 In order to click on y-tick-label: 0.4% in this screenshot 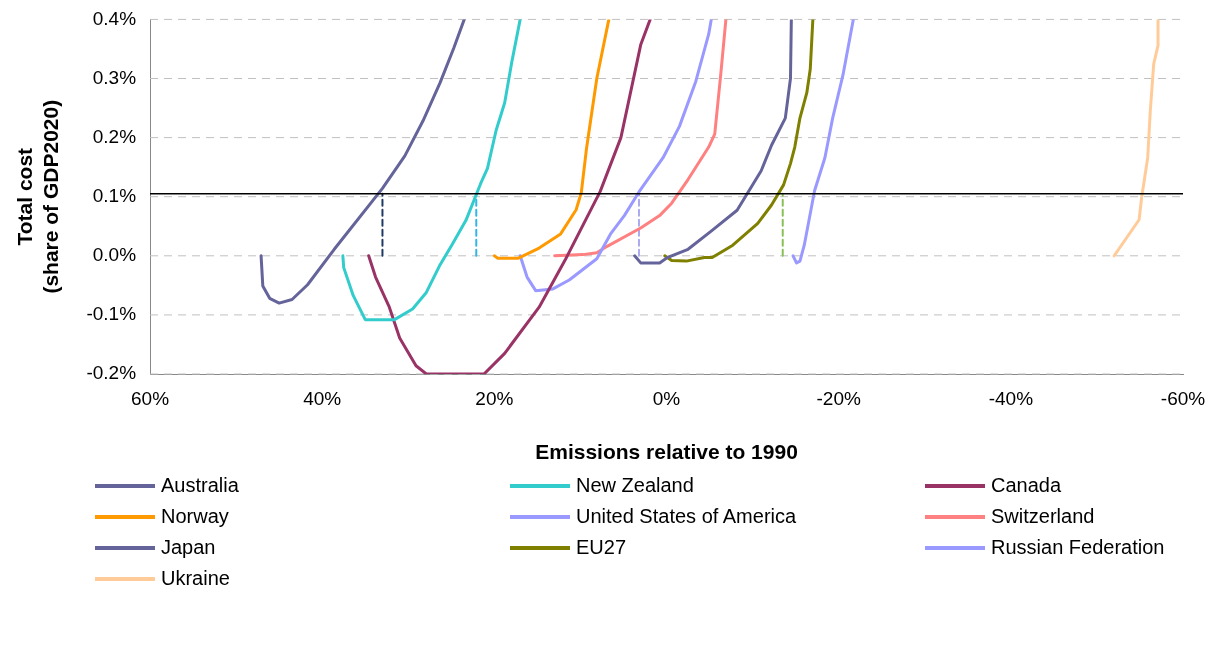, I will do `click(114, 18)`.